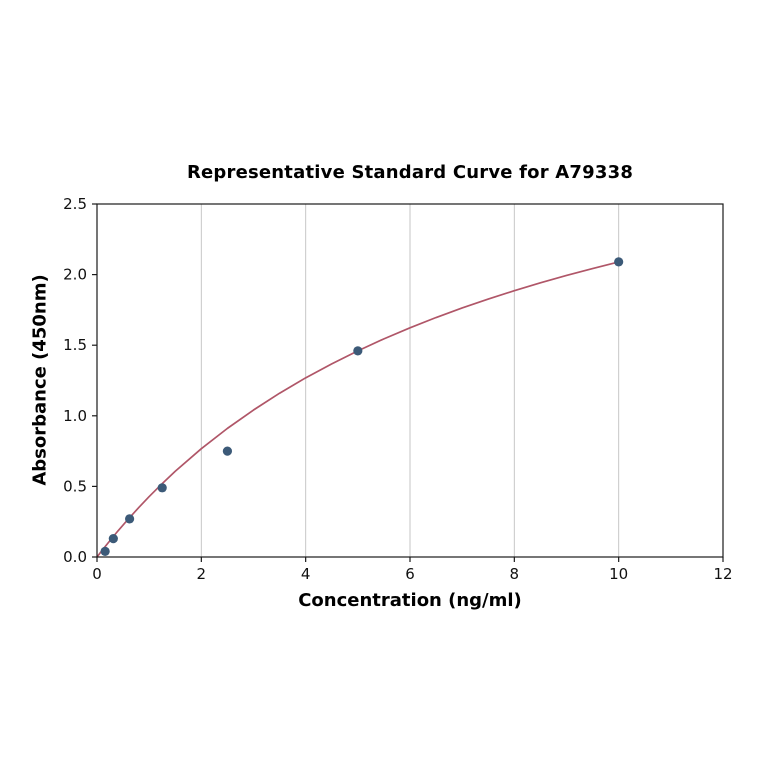  What do you see at coordinates (97, 574) in the screenshot?
I see `x-tick-label: 0` at bounding box center [97, 574].